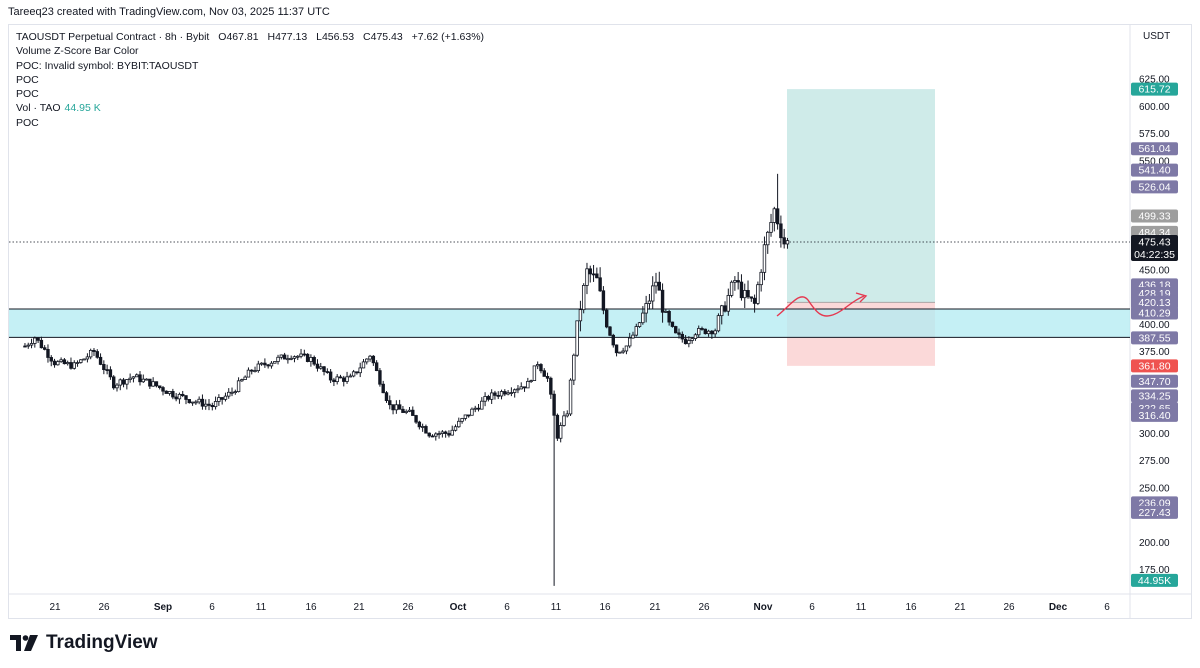 Image resolution: width=1200 pixels, height=668 pixels. What do you see at coordinates (1154, 216) in the screenshot?
I see `price-badge-gray` at bounding box center [1154, 216].